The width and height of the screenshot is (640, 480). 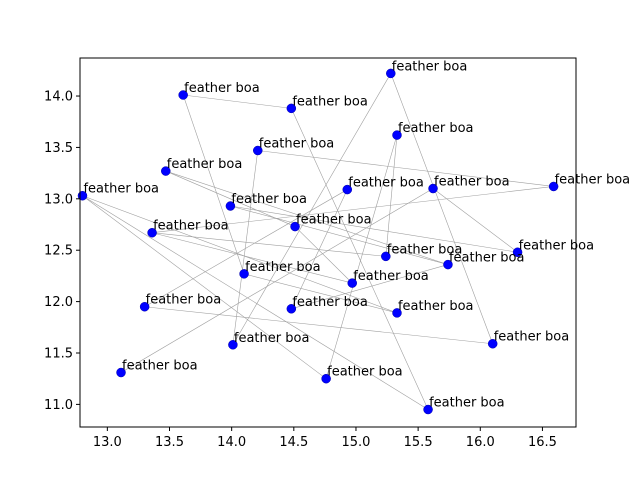 I want to click on y-tick-label: 11.0, so click(x=58, y=405).